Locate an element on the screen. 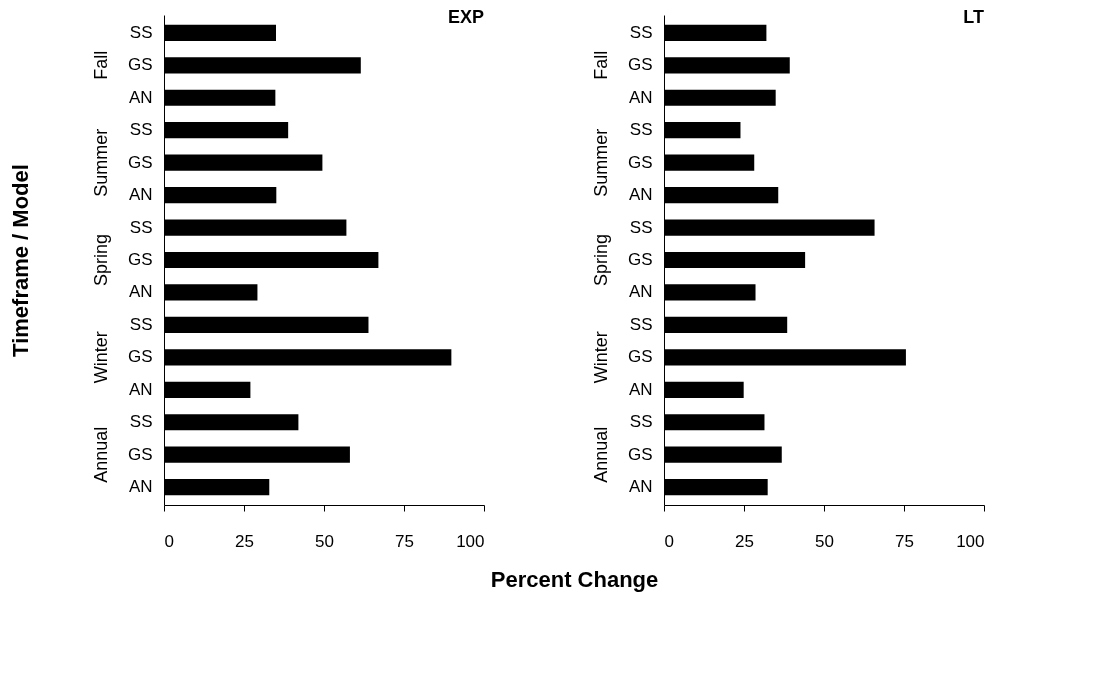 The width and height of the screenshot is (1104, 681). chart-title: LT is located at coordinates (973, 17).